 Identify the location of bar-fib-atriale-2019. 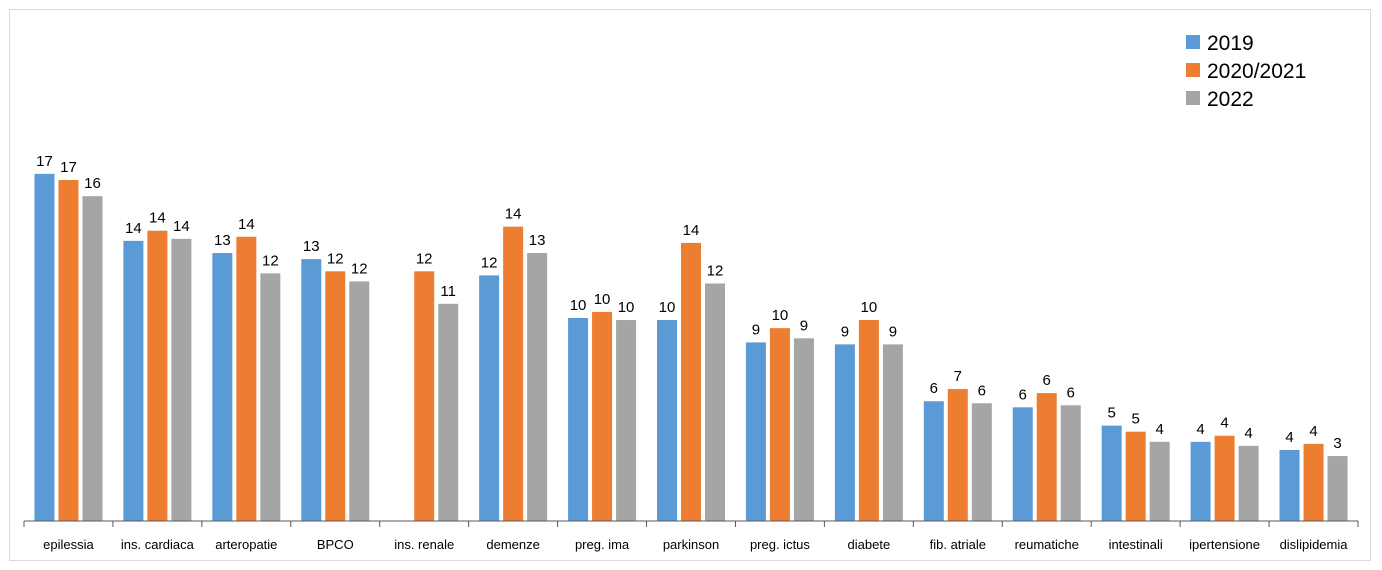
(933, 461).